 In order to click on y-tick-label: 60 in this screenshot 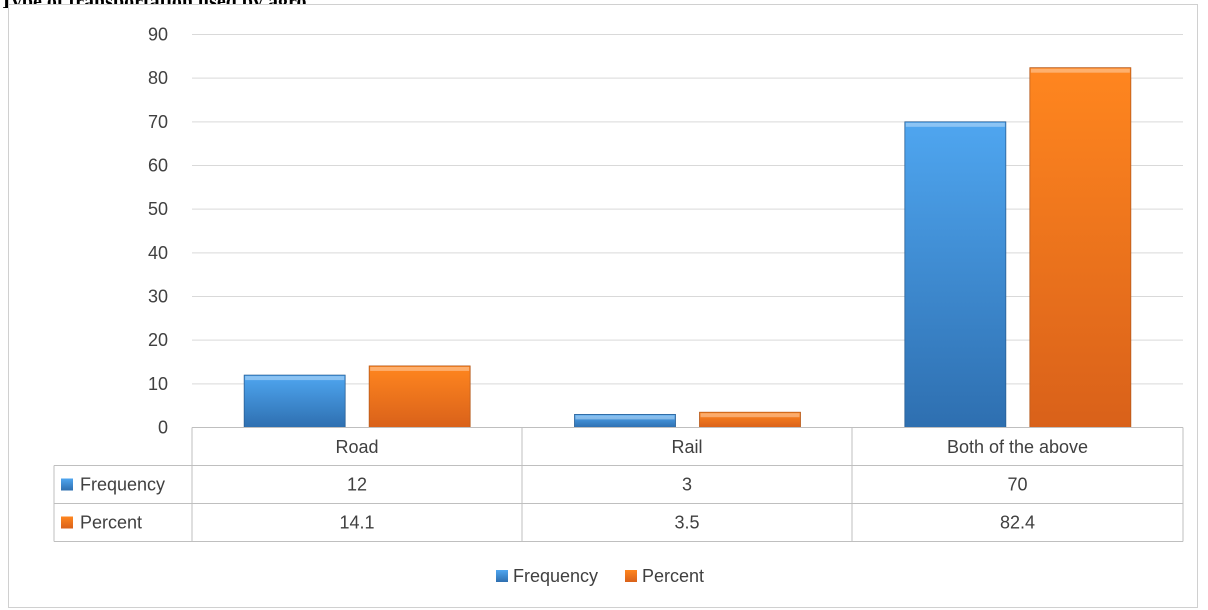, I will do `click(158, 166)`.